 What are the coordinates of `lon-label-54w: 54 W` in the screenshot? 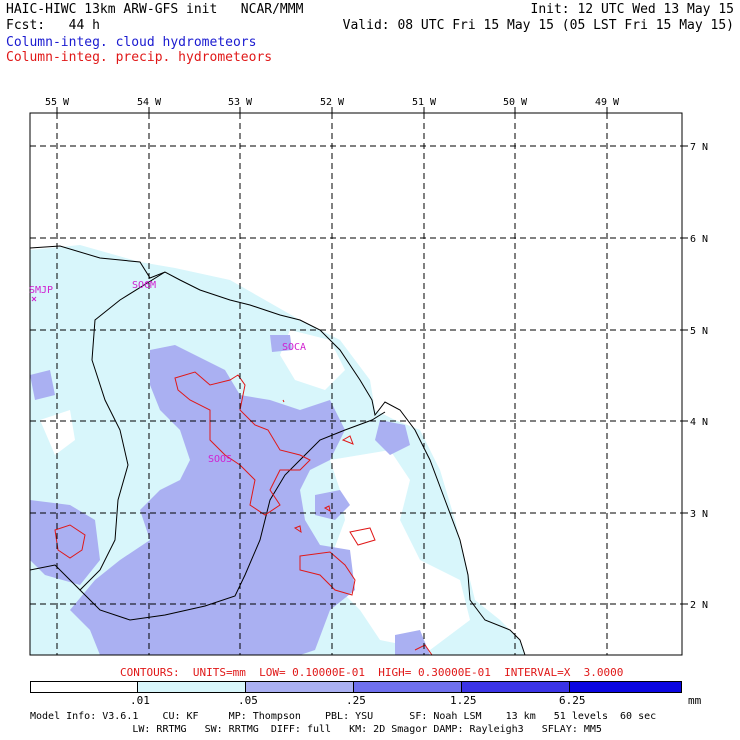 It's located at (149, 102).